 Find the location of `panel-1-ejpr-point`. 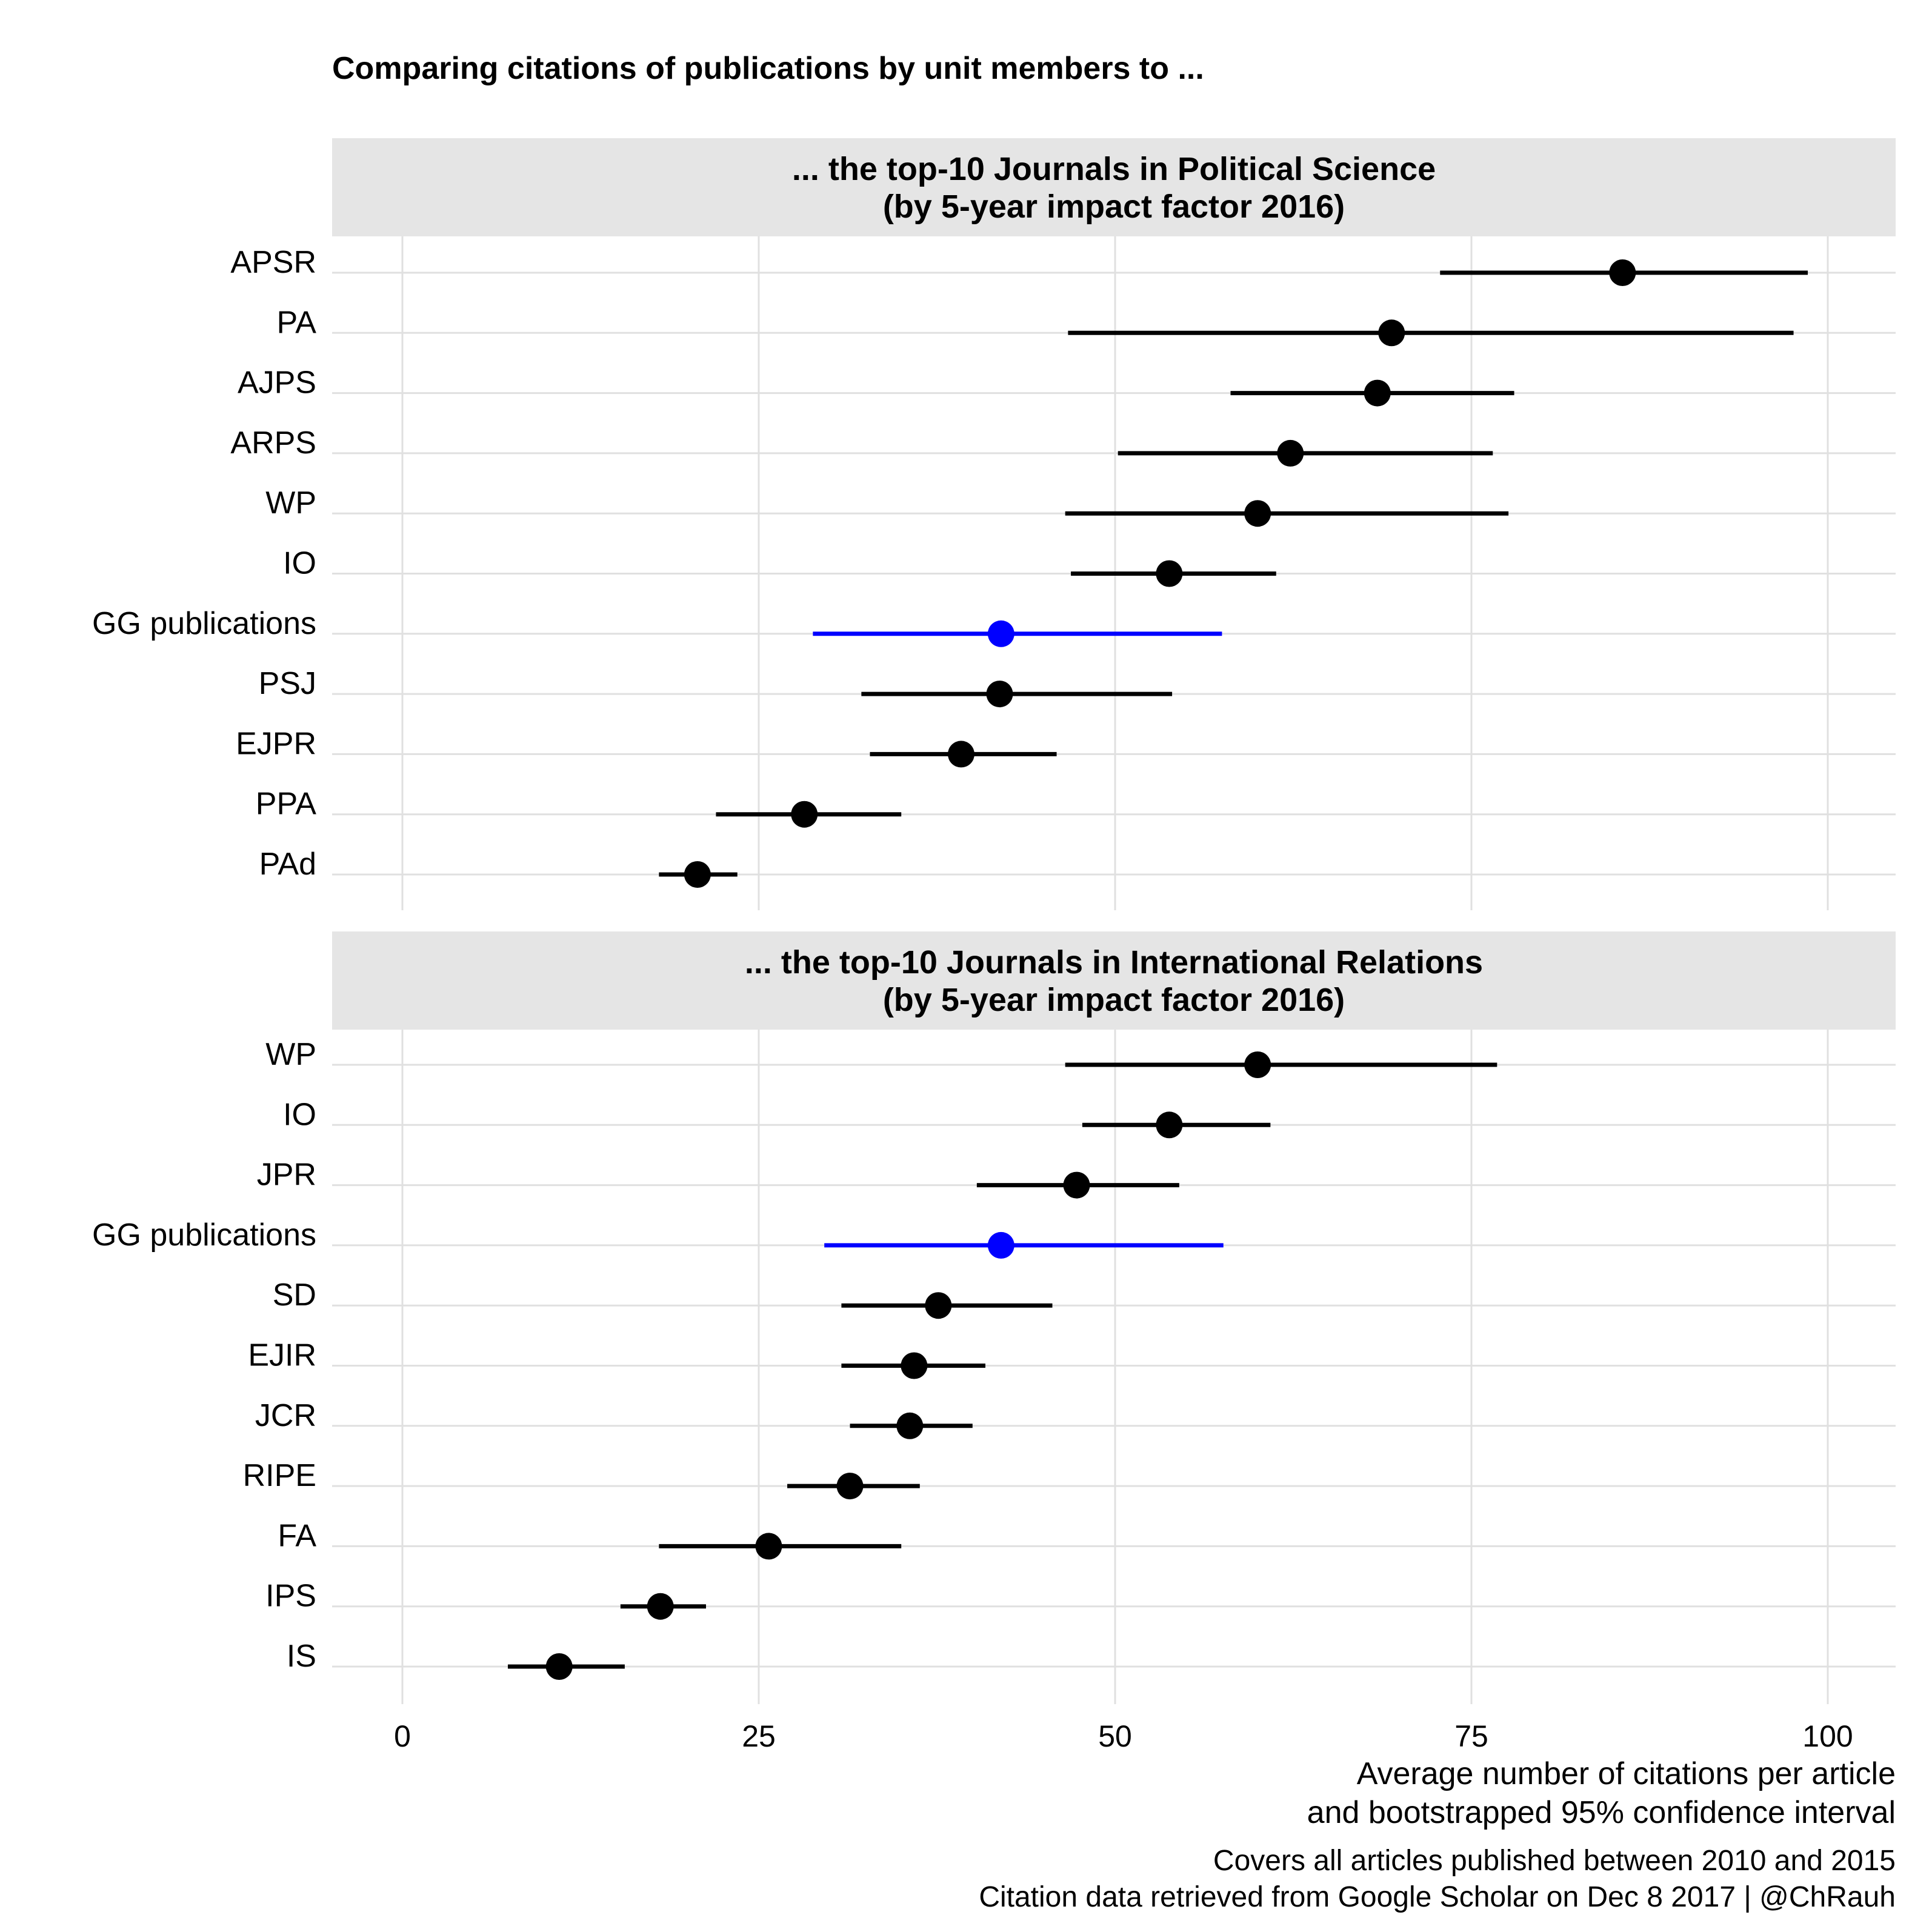

panel-1-ejpr-point is located at coordinates (961, 754).